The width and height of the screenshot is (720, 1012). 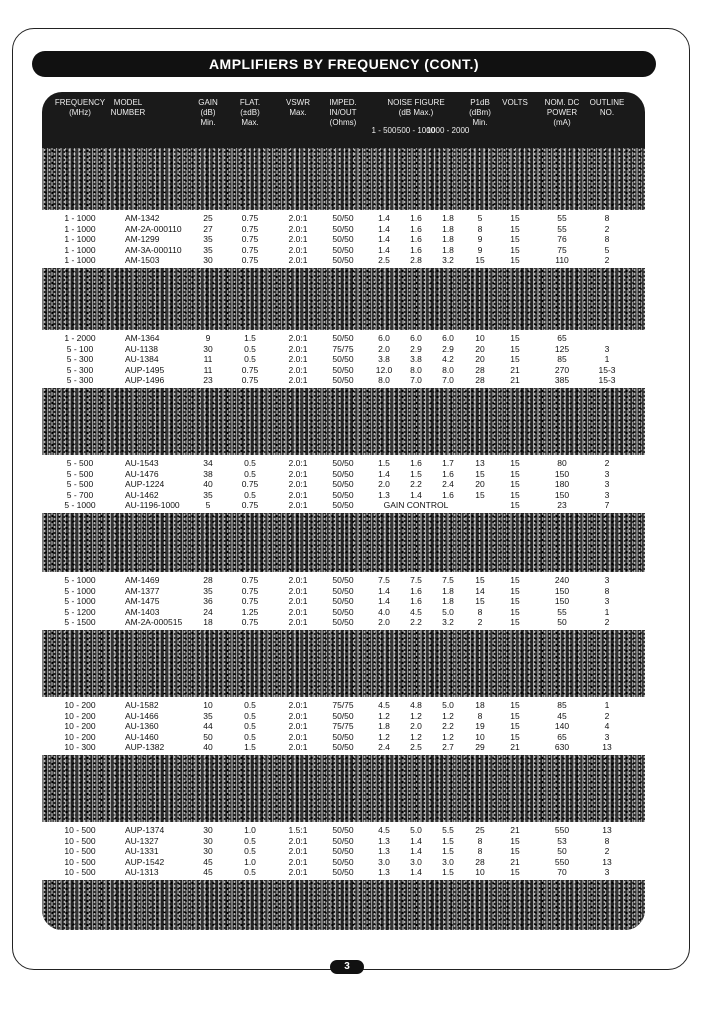 I want to click on row-band, so click(x=343, y=359).